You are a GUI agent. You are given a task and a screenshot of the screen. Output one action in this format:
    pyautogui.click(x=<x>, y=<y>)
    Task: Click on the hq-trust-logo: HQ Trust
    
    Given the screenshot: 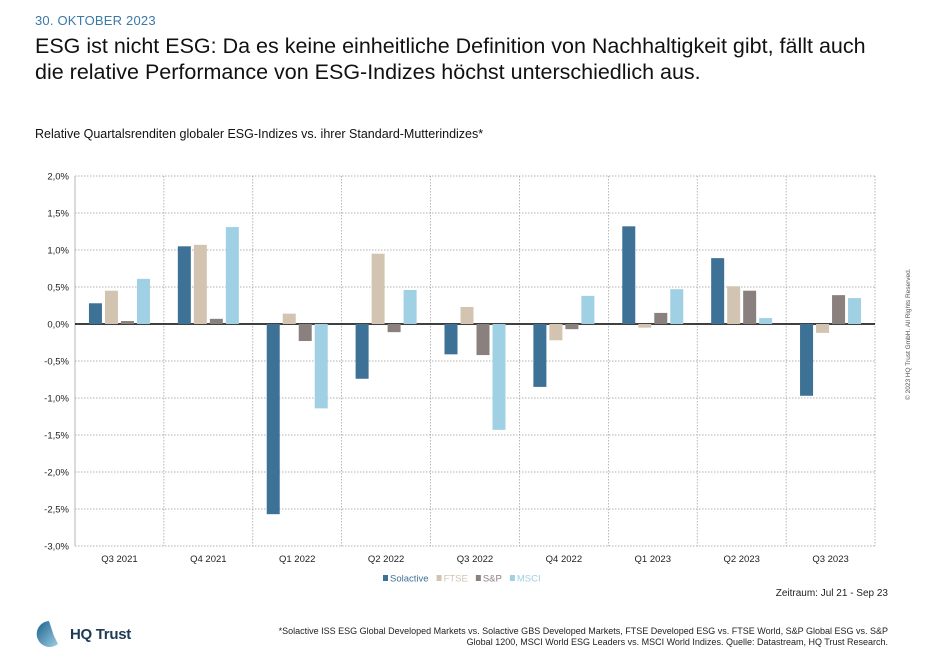 What is the action you would take?
    pyautogui.click(x=82, y=634)
    